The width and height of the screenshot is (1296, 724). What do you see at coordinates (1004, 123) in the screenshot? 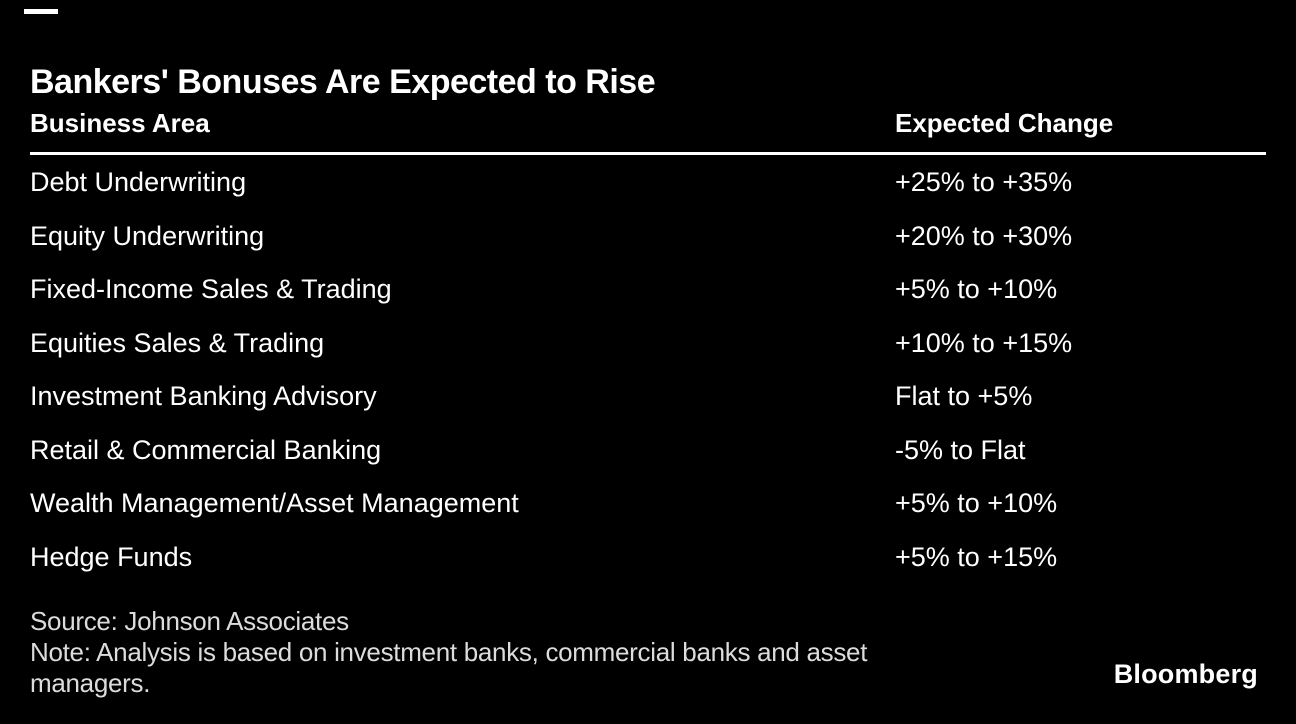
I see `column-header-expected-change: Expected Change` at bounding box center [1004, 123].